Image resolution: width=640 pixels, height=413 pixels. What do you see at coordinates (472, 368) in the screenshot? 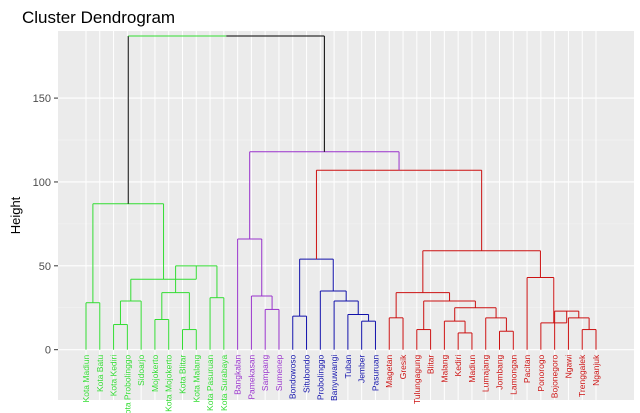
I see `leaf-label-28: Madiun` at bounding box center [472, 368].